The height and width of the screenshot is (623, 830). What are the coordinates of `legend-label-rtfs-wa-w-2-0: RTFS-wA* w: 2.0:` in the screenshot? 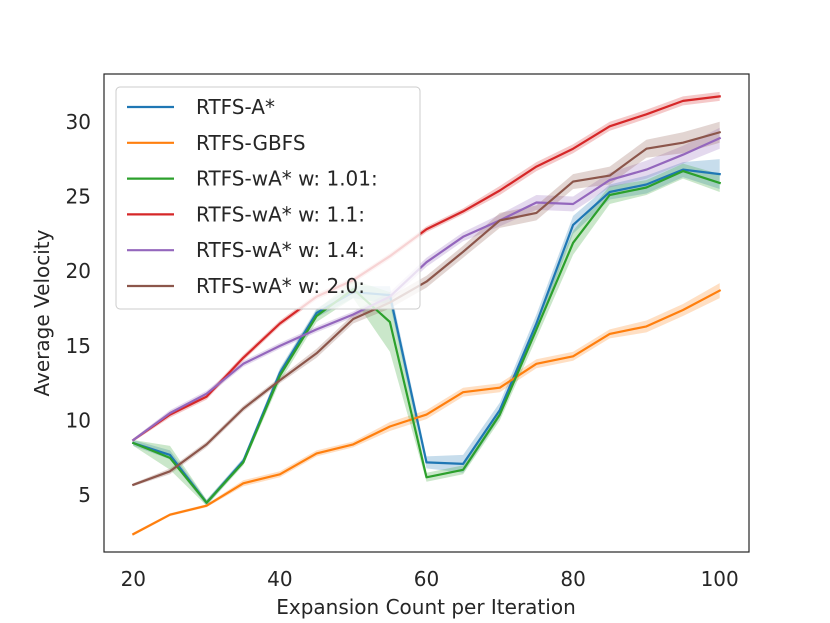 It's located at (280, 286).